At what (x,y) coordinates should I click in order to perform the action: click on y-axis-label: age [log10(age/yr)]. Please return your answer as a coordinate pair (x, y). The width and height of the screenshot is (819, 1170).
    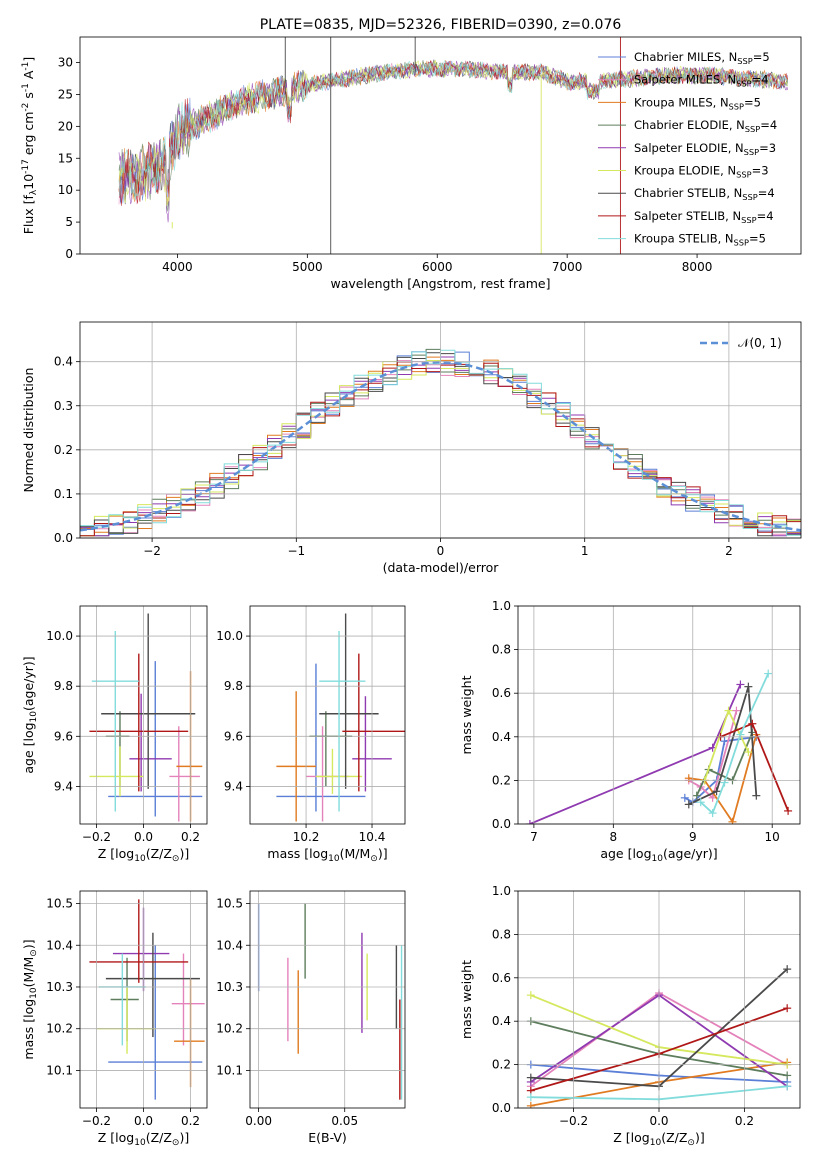
    Looking at the image, I should click on (30, 714).